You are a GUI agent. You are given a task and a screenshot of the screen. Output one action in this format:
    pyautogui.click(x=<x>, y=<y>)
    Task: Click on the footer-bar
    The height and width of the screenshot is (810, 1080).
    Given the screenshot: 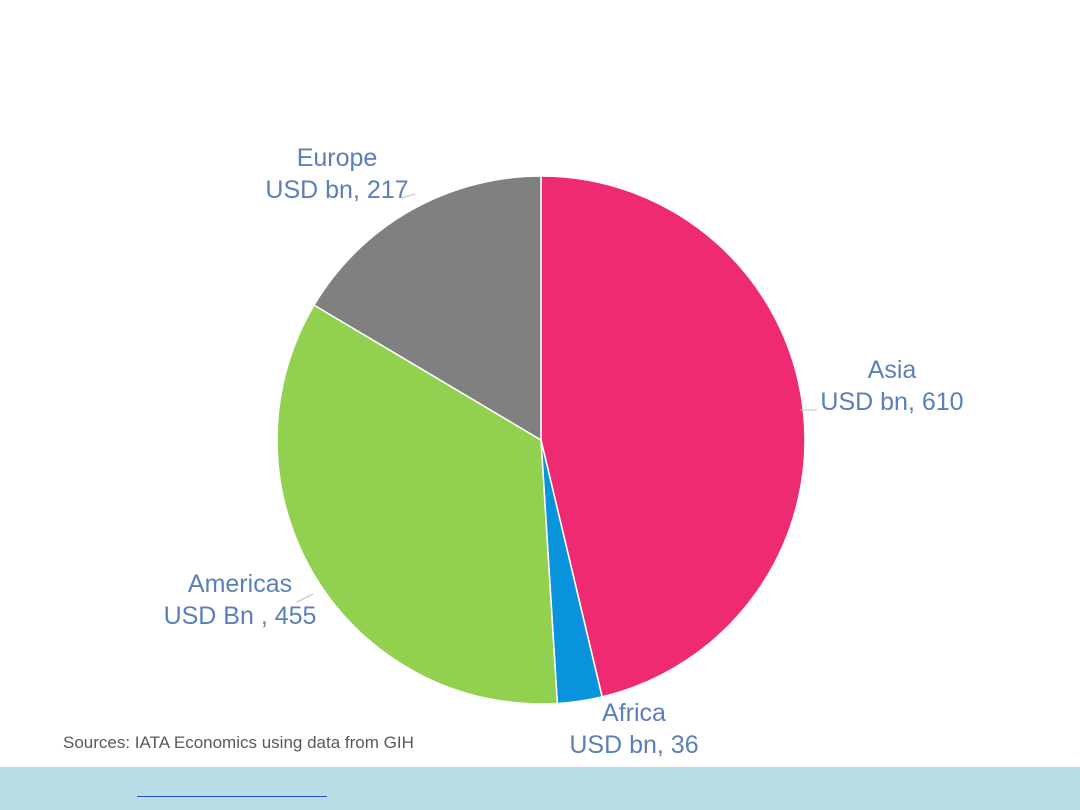 What is the action you would take?
    pyautogui.click(x=540, y=788)
    